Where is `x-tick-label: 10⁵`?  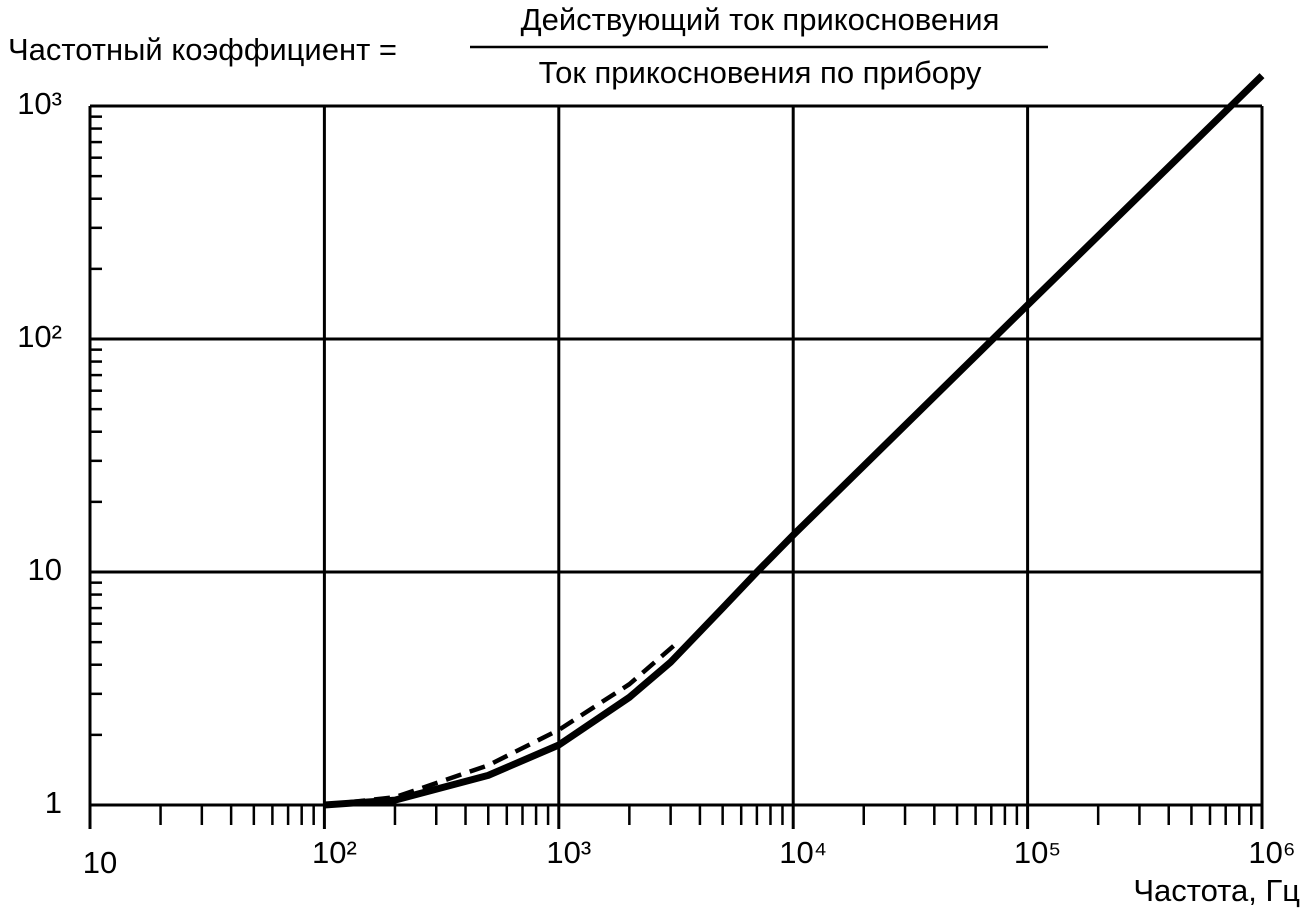
x-tick-label: 10⁵ is located at coordinates (1037, 852).